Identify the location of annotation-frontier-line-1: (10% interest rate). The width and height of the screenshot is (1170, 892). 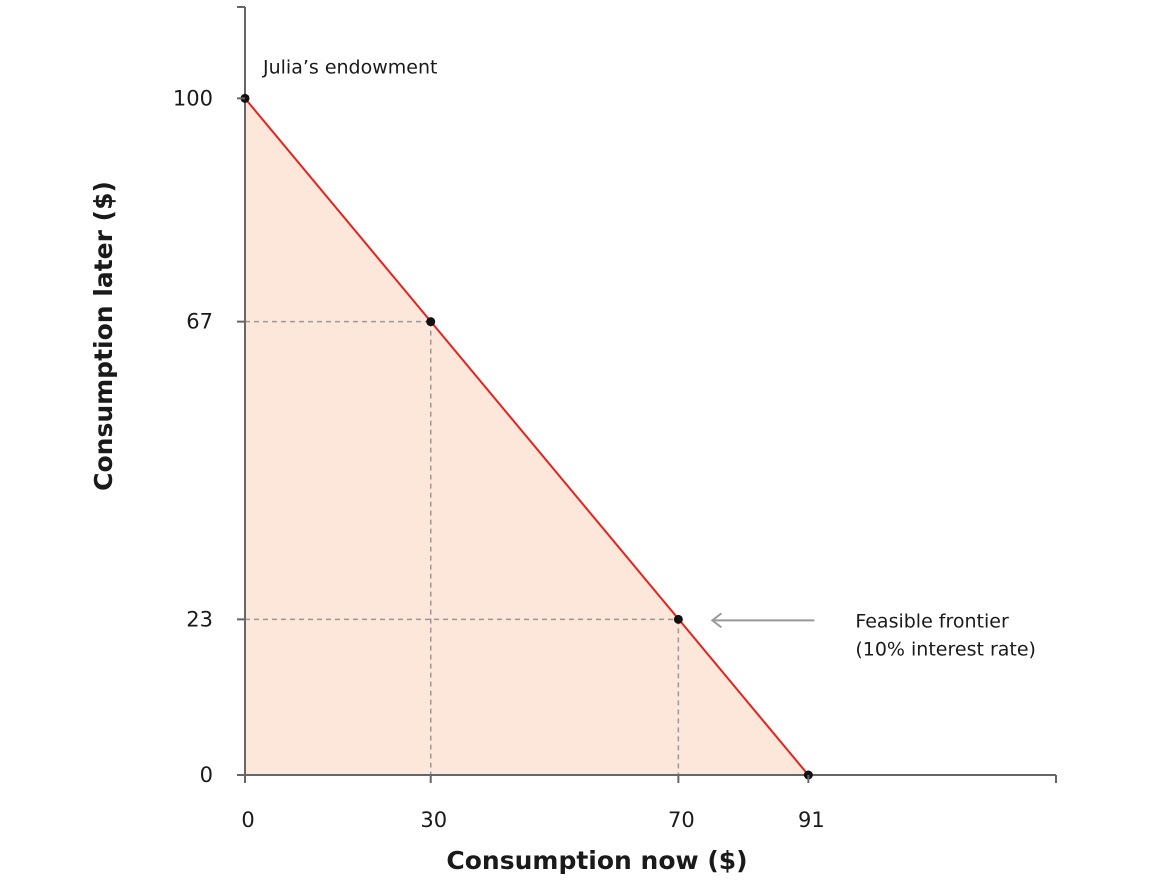
(945, 649).